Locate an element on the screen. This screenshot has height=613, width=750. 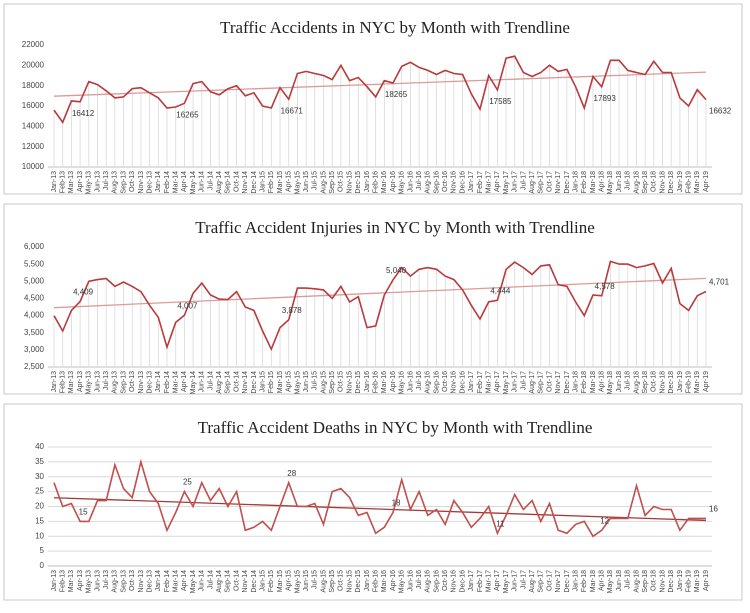
x-tick-label: Feb-14 is located at coordinates (167, 182).